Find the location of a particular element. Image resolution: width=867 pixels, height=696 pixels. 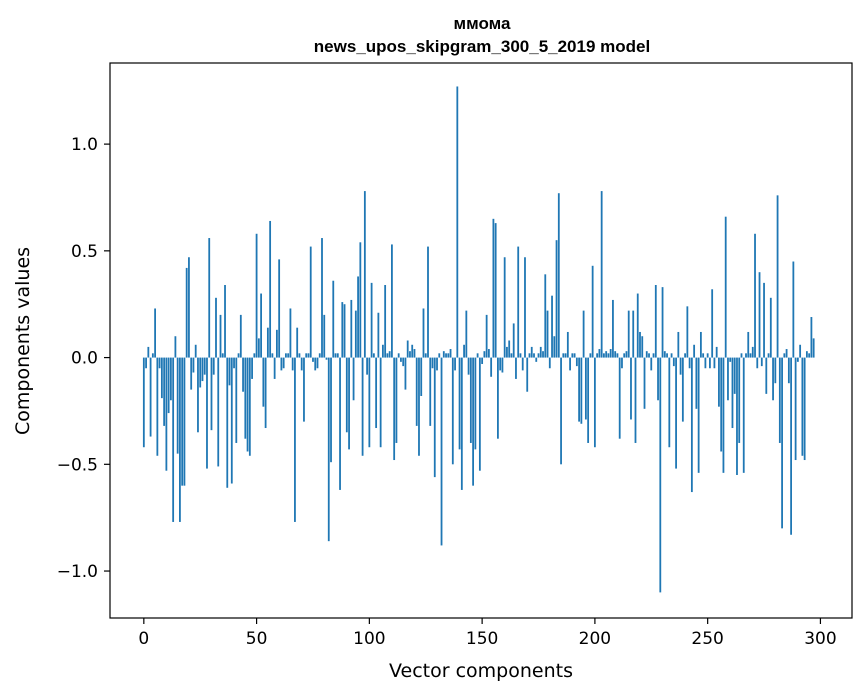

x-tick-label: 150 is located at coordinates (482, 639).